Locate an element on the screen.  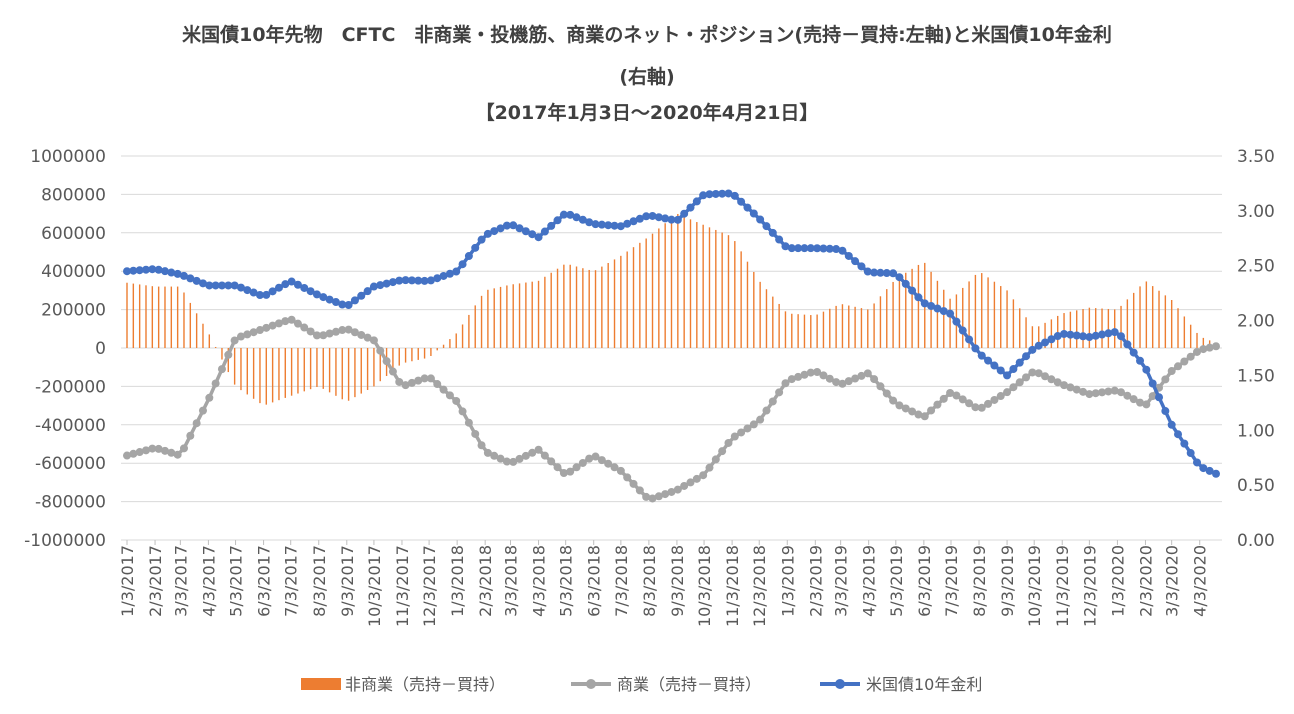
x-tick-label: 6/3/2019 is located at coordinates (924, 581).